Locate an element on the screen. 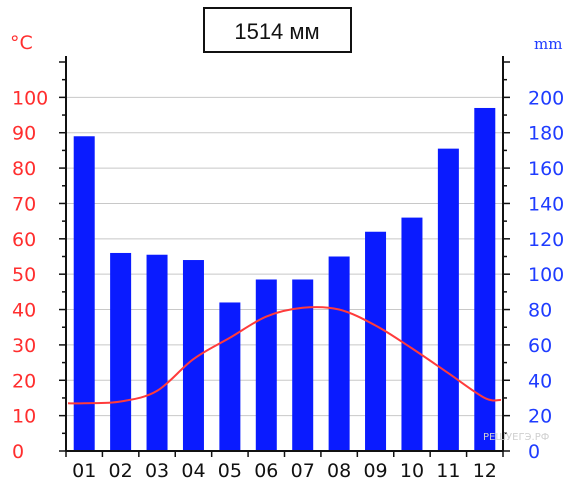 The image size is (573, 484). right-tick-label: 60 is located at coordinates (540, 346).